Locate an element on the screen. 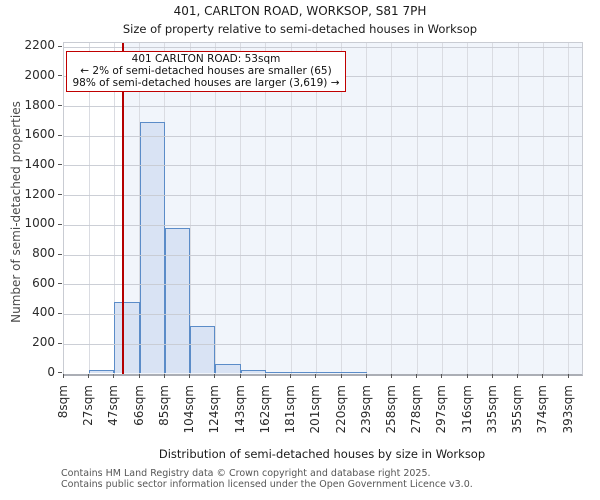 This screenshot has height=500, width=600. y-tick-label: 600 is located at coordinates (43, 282).